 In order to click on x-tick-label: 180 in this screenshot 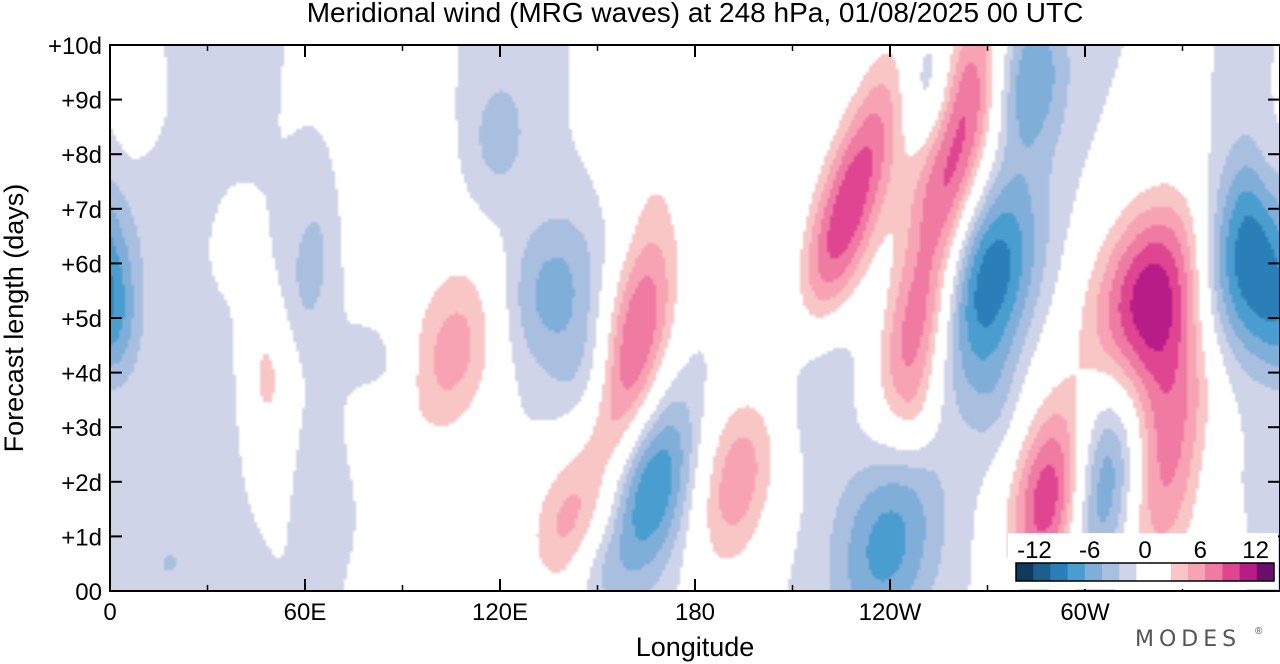, I will do `click(695, 612)`.